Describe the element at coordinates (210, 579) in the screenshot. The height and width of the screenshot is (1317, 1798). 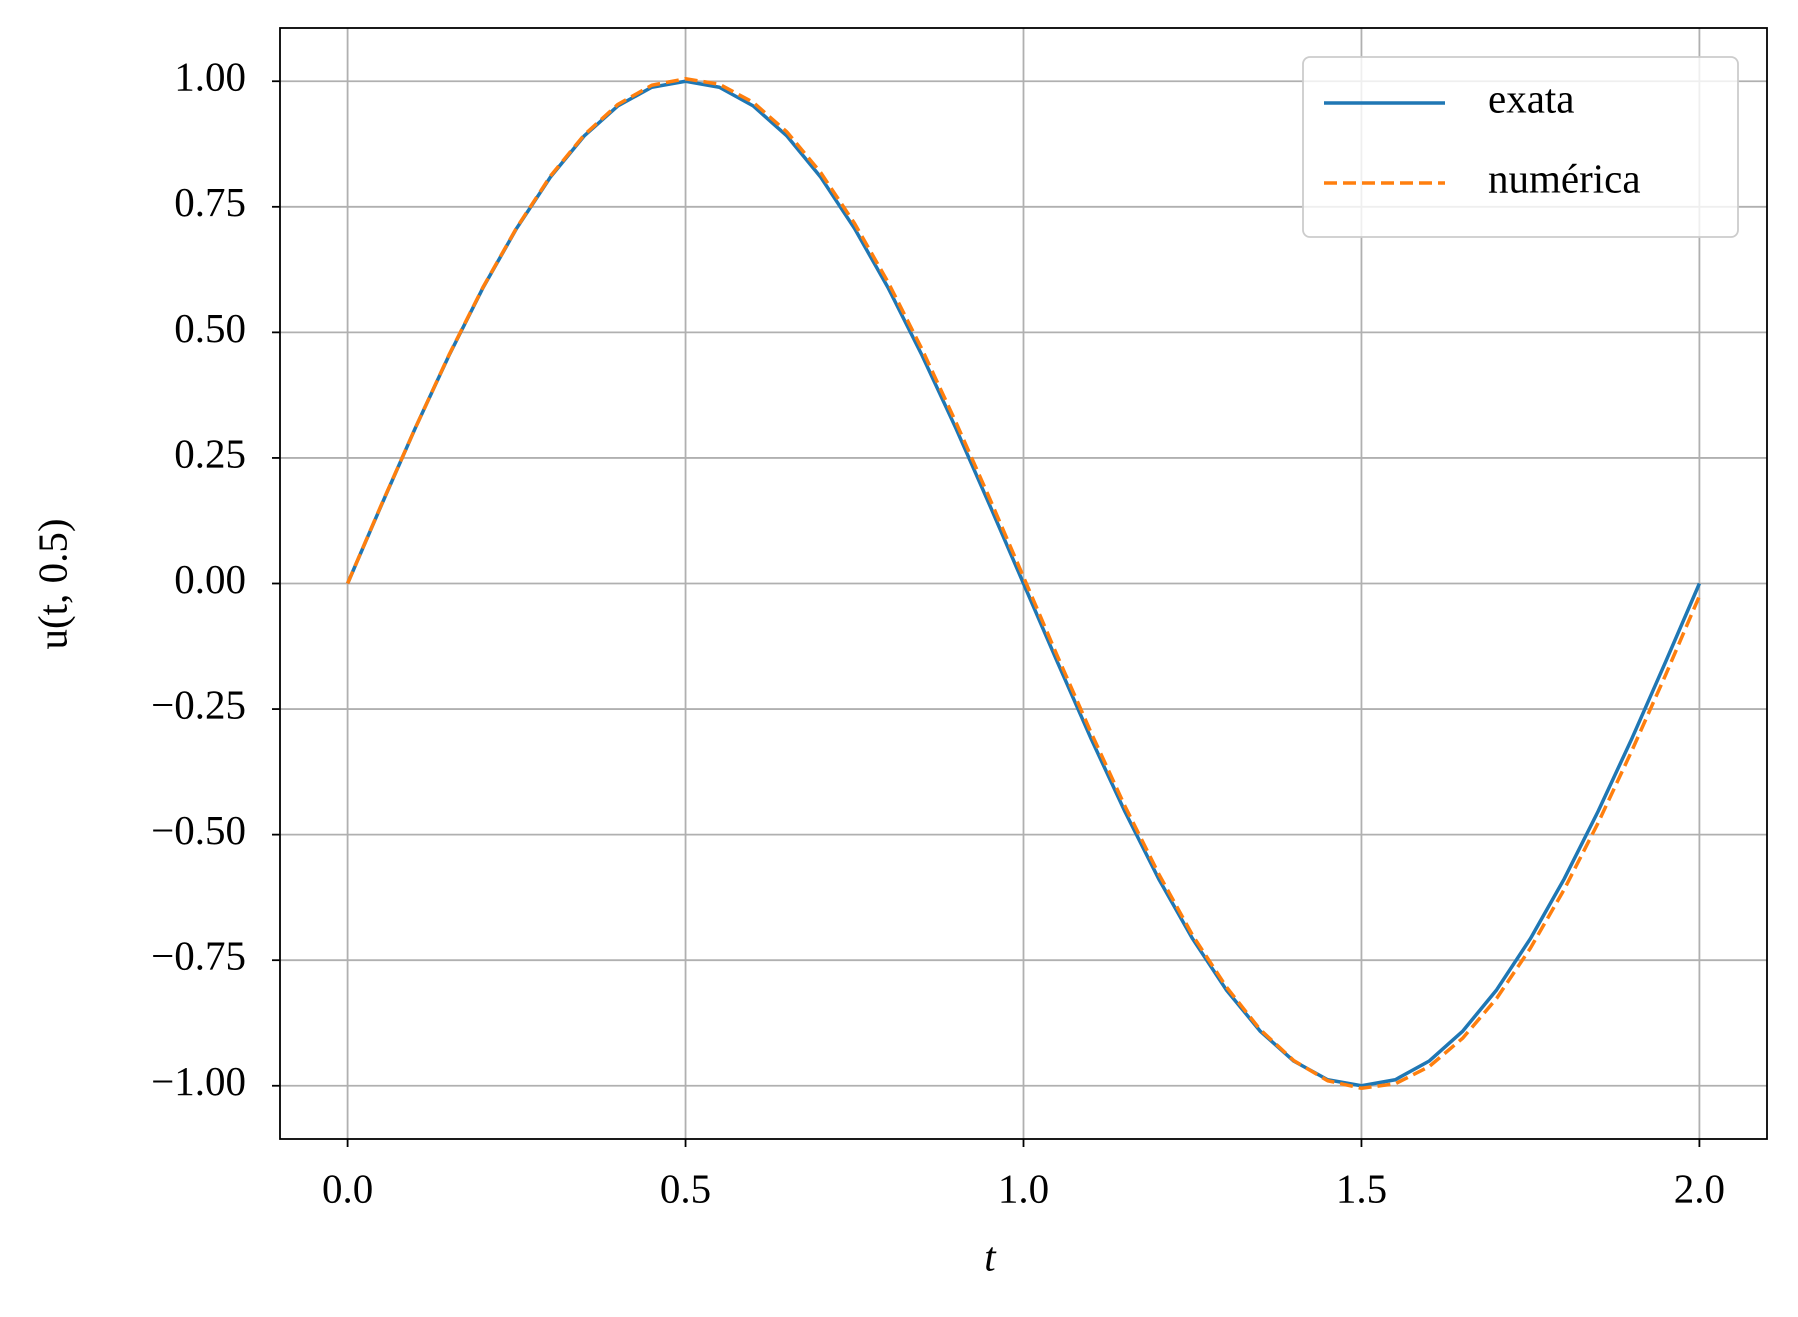
I see `y-tick-label: 0.00` at that location.